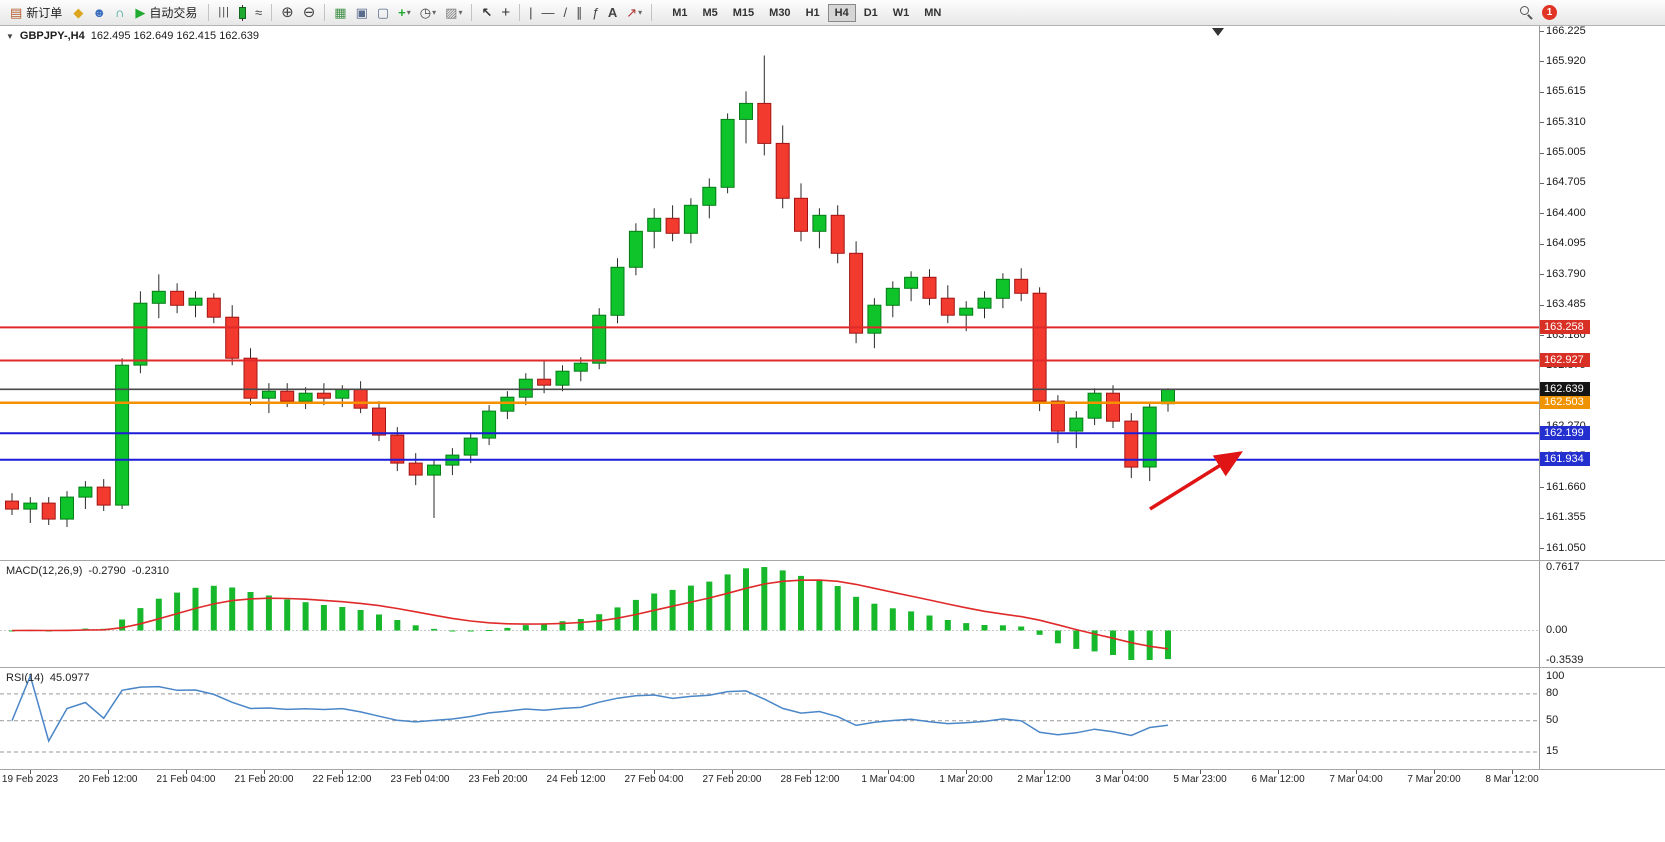  What do you see at coordinates (309, 12) in the screenshot?
I see `zoom-out-icon: ⊖` at bounding box center [309, 12].